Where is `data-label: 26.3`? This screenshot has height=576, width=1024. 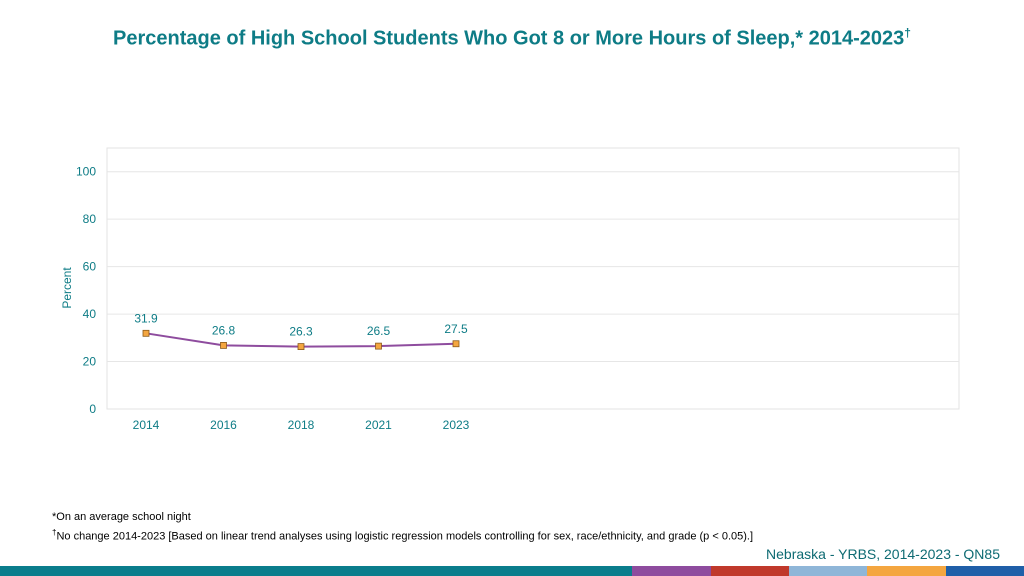 data-label: 26.3 is located at coordinates (301, 332).